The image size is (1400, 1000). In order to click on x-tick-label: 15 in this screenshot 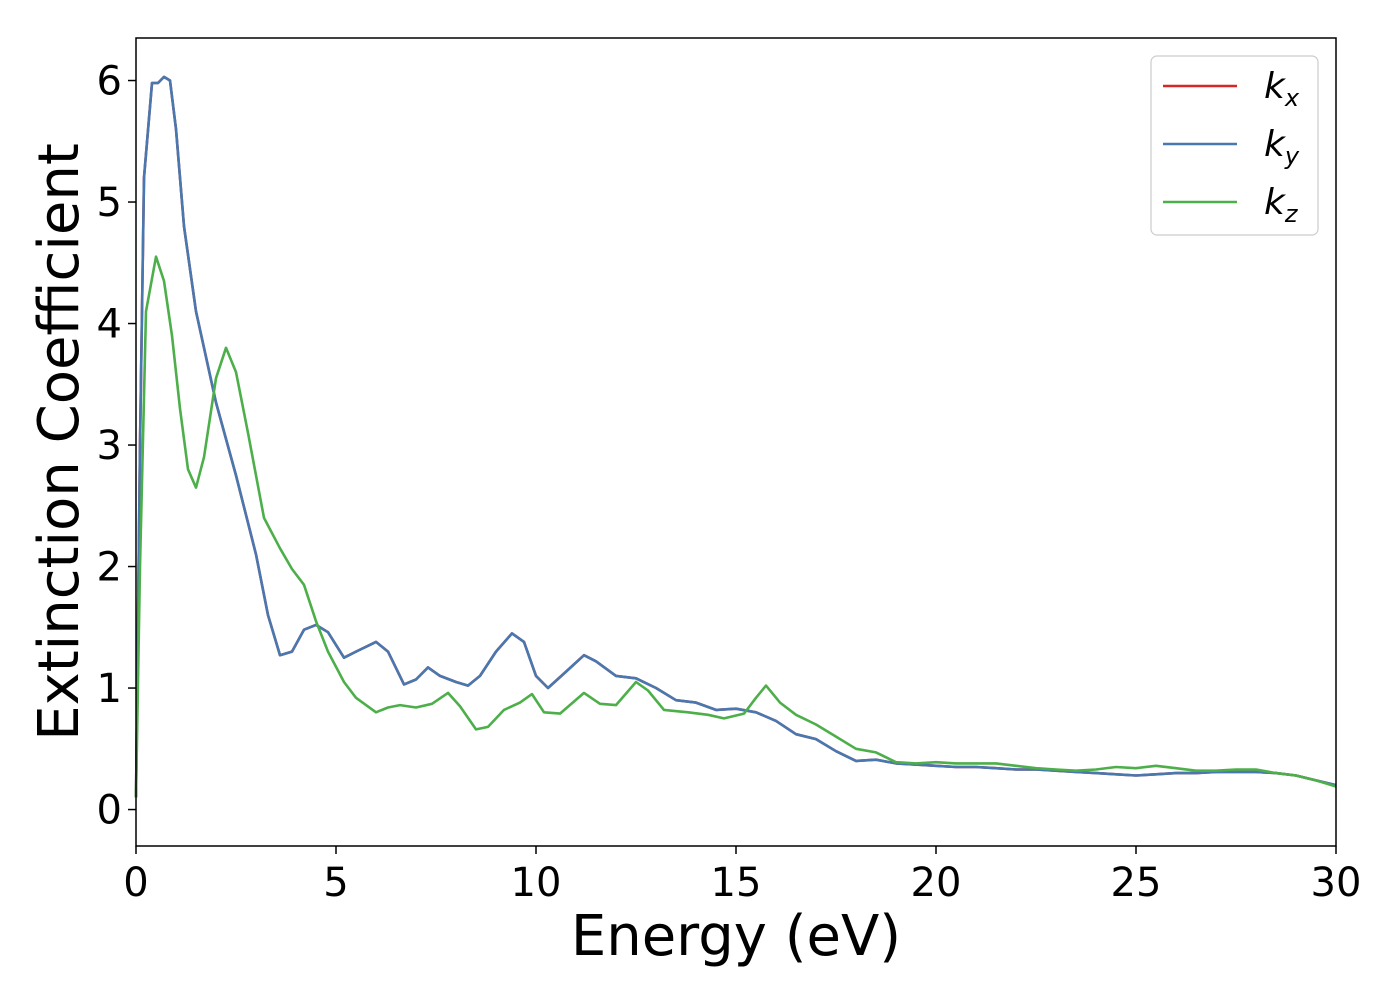, I will do `click(736, 883)`.